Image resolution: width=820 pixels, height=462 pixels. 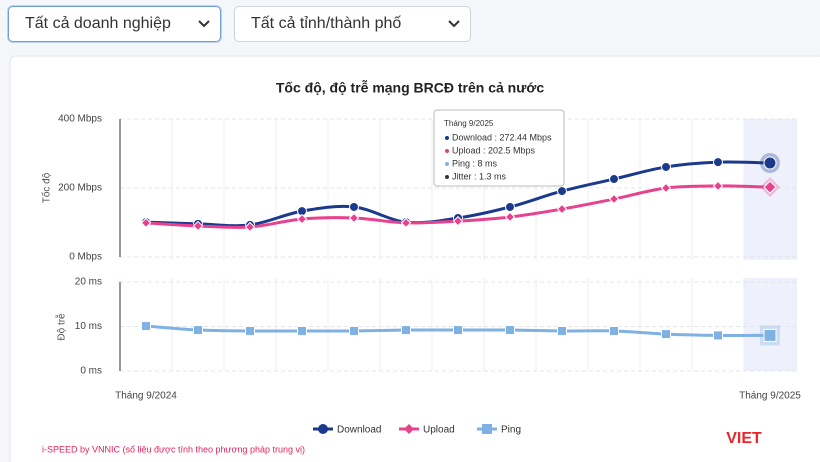 What do you see at coordinates (511, 430) in the screenshot?
I see `legend-label: Ping` at bounding box center [511, 430].